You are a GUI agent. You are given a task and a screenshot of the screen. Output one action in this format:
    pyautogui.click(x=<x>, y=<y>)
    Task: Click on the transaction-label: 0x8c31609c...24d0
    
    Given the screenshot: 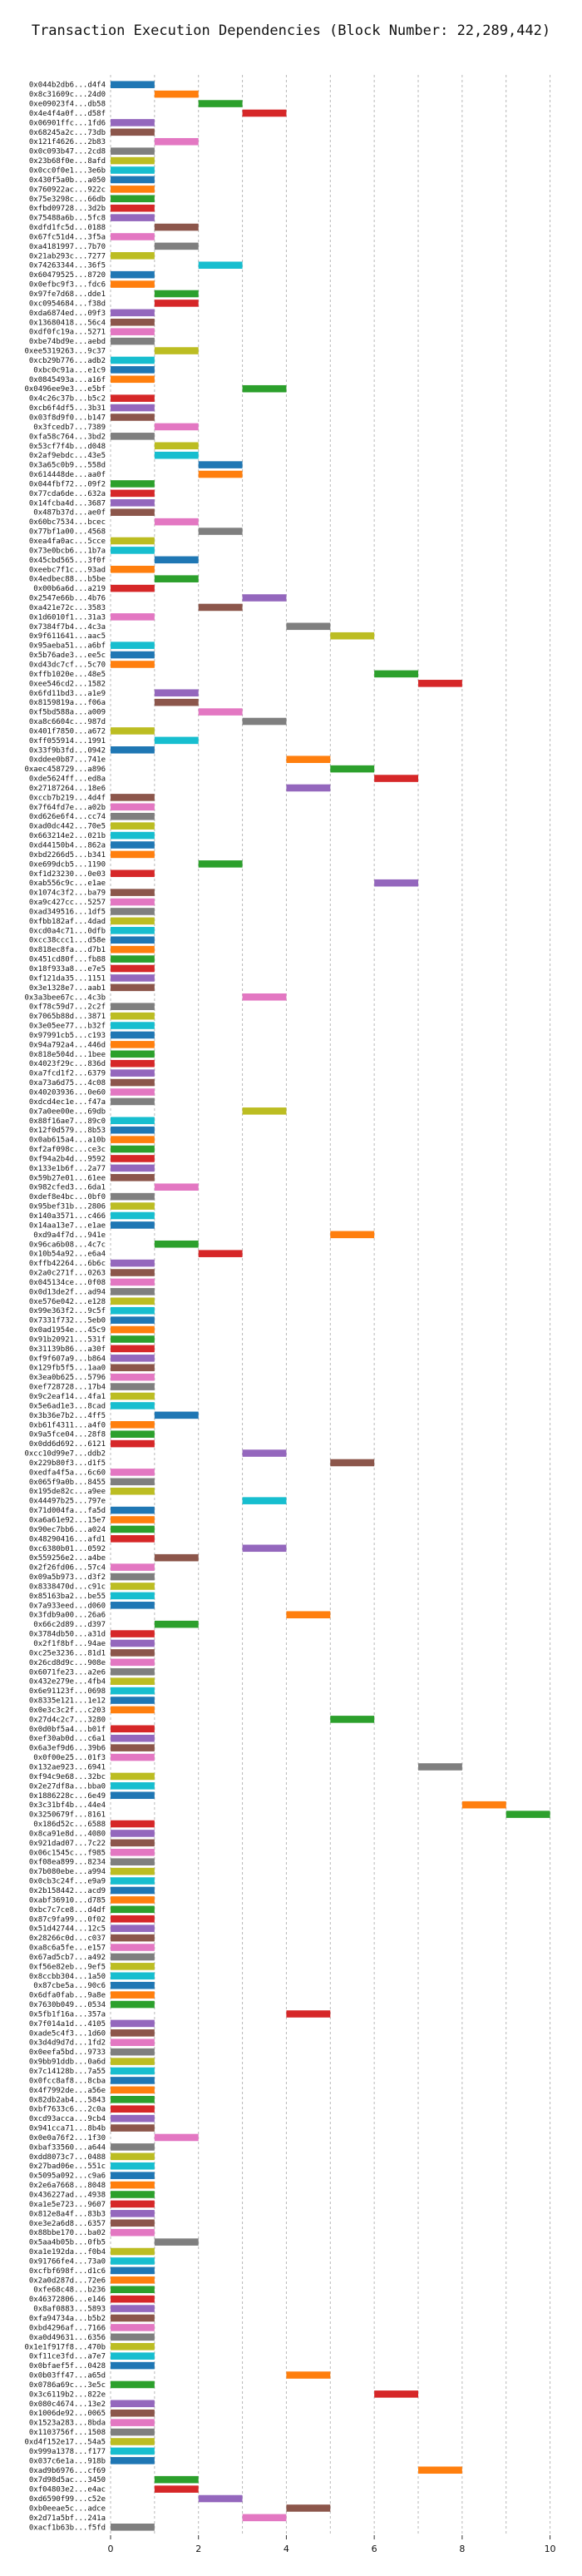 What is the action you would take?
    pyautogui.click(x=67, y=95)
    